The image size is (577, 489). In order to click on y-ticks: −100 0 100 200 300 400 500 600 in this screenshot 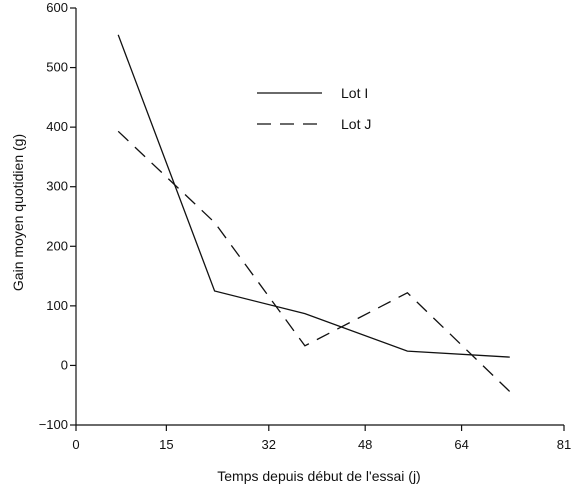, I will do `click(57, 216)`.